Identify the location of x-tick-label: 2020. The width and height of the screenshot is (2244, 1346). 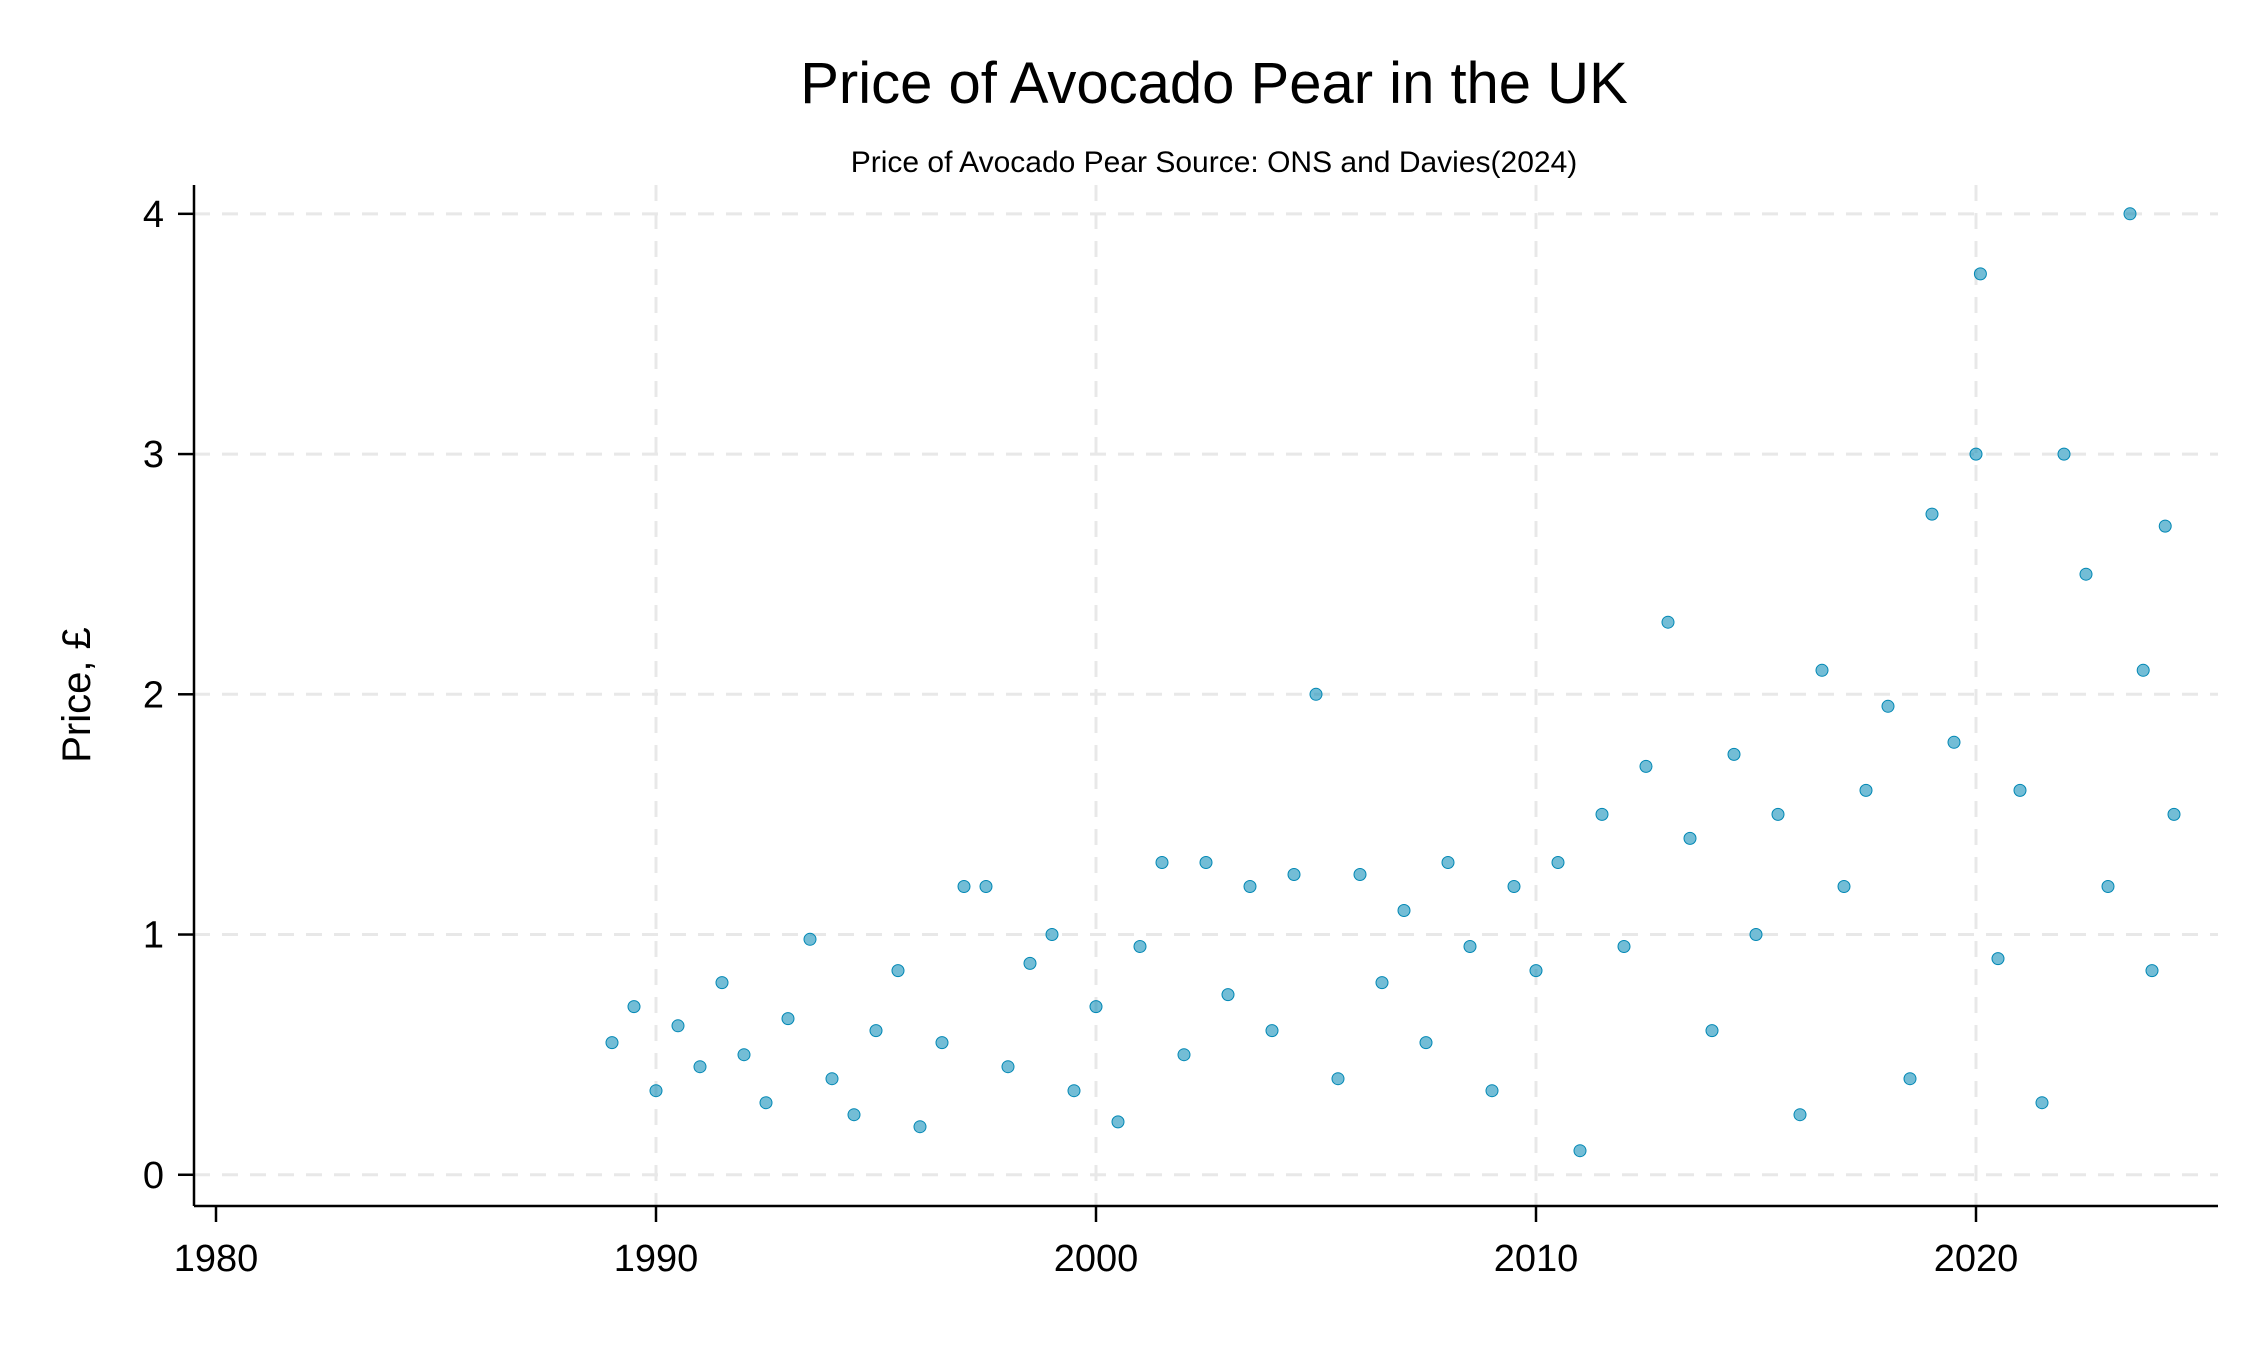
(1976, 1259).